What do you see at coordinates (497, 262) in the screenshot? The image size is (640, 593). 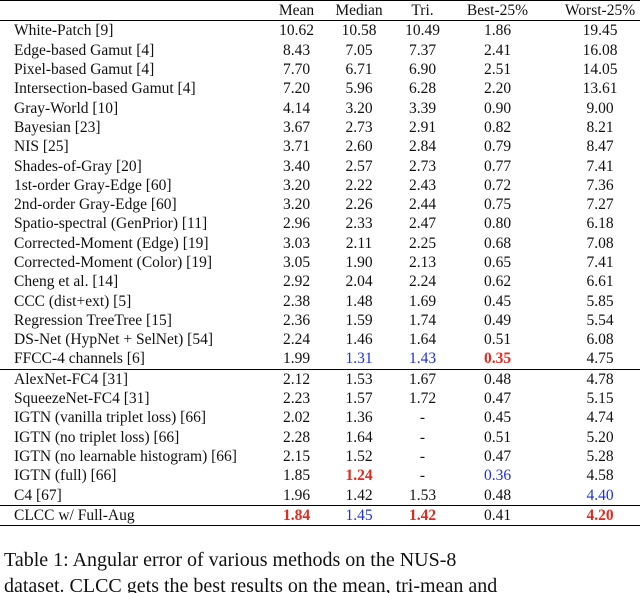 I see `cell: 0.65` at bounding box center [497, 262].